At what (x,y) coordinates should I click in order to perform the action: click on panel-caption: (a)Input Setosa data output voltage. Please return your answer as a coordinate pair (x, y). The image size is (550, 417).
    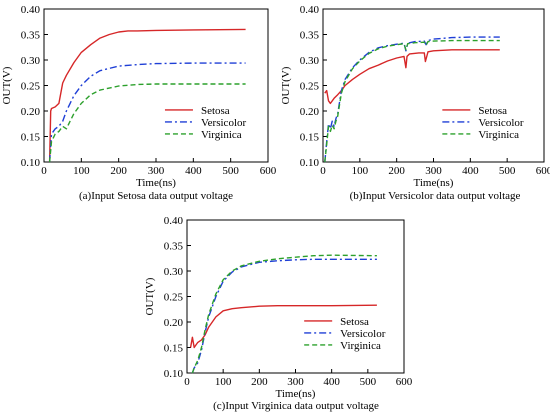
    Looking at the image, I should click on (156, 196).